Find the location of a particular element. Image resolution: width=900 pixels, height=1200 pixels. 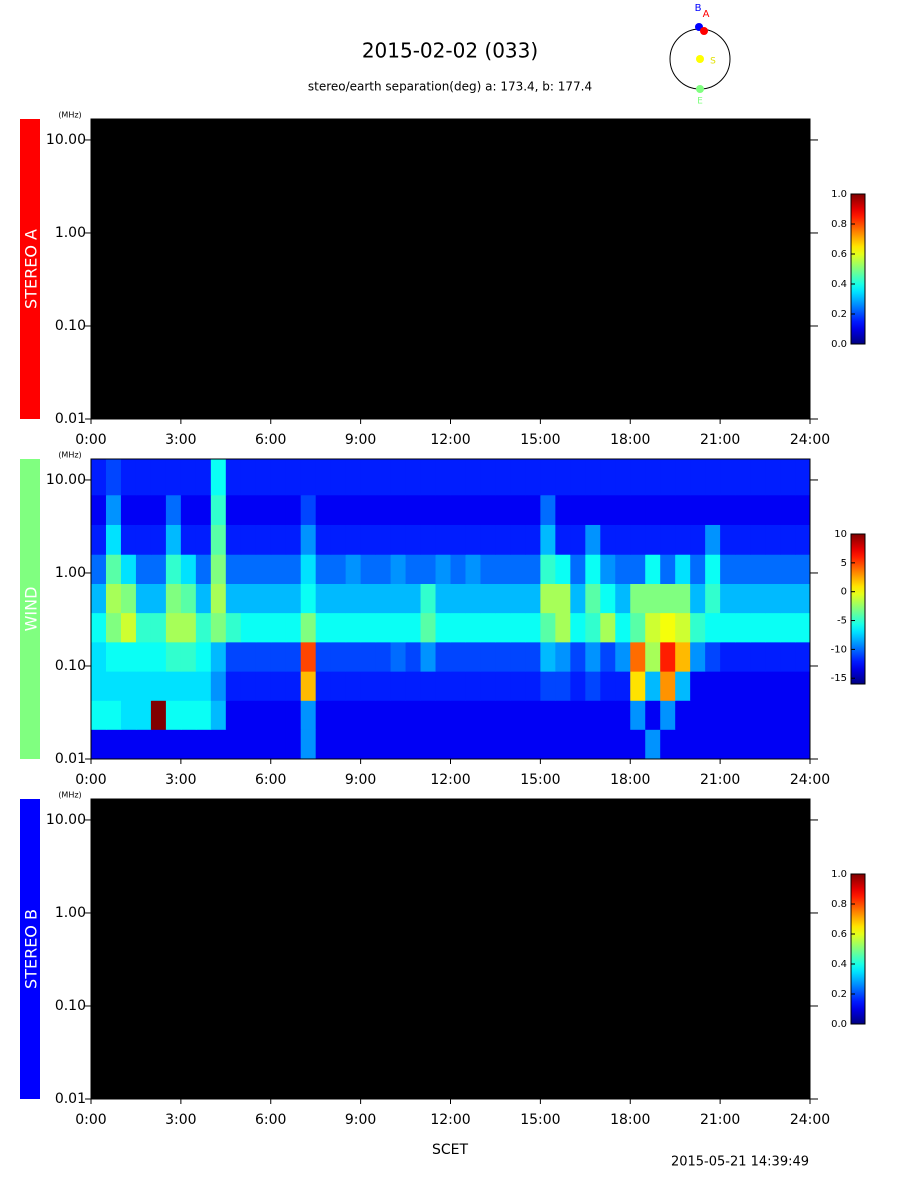

x-tick-label: 21:00 is located at coordinates (720, 440).